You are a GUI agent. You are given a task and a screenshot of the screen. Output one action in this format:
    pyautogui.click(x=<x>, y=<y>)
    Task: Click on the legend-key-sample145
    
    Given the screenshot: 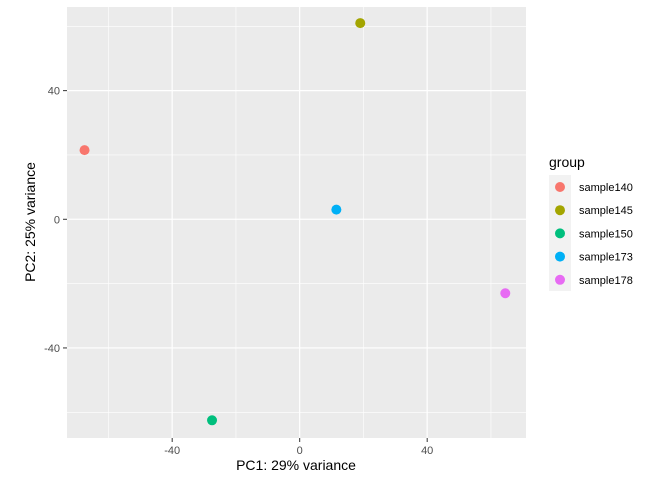 What is the action you would take?
    pyautogui.click(x=560, y=210)
    